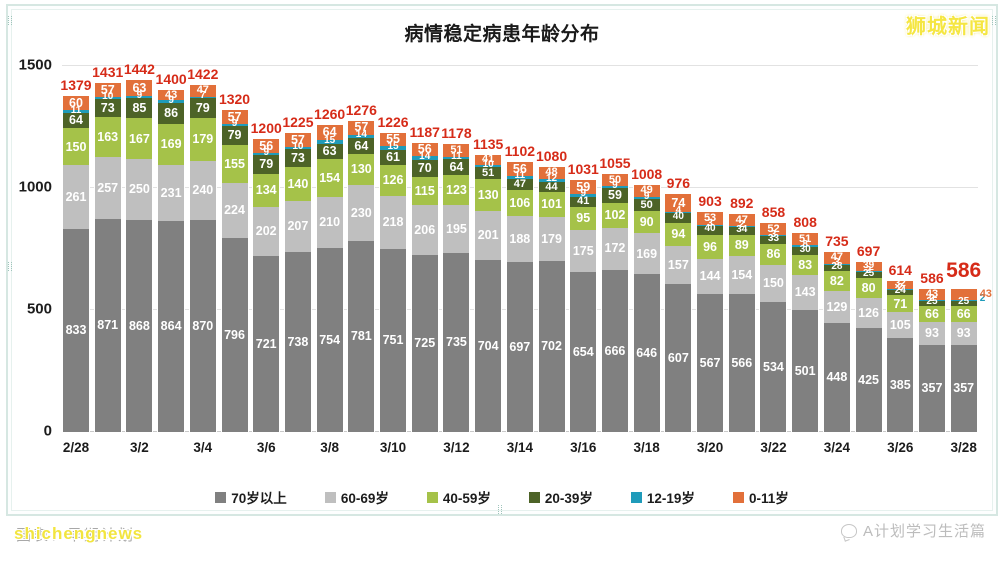 The image size is (1004, 562). I want to click on bar-segment: 86, so click(773, 255).